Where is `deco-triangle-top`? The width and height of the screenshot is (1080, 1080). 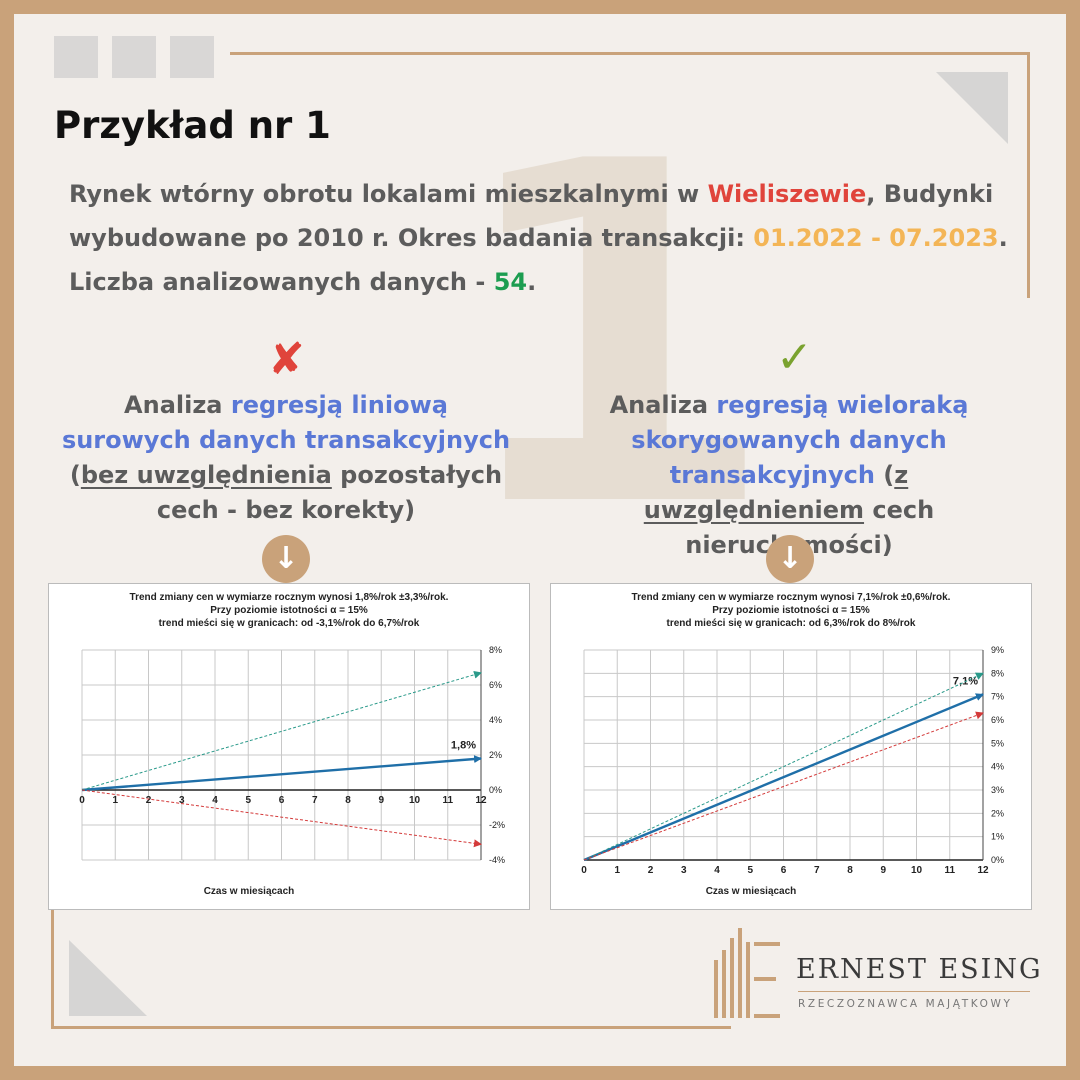
deco-triangle-top is located at coordinates (972, 108).